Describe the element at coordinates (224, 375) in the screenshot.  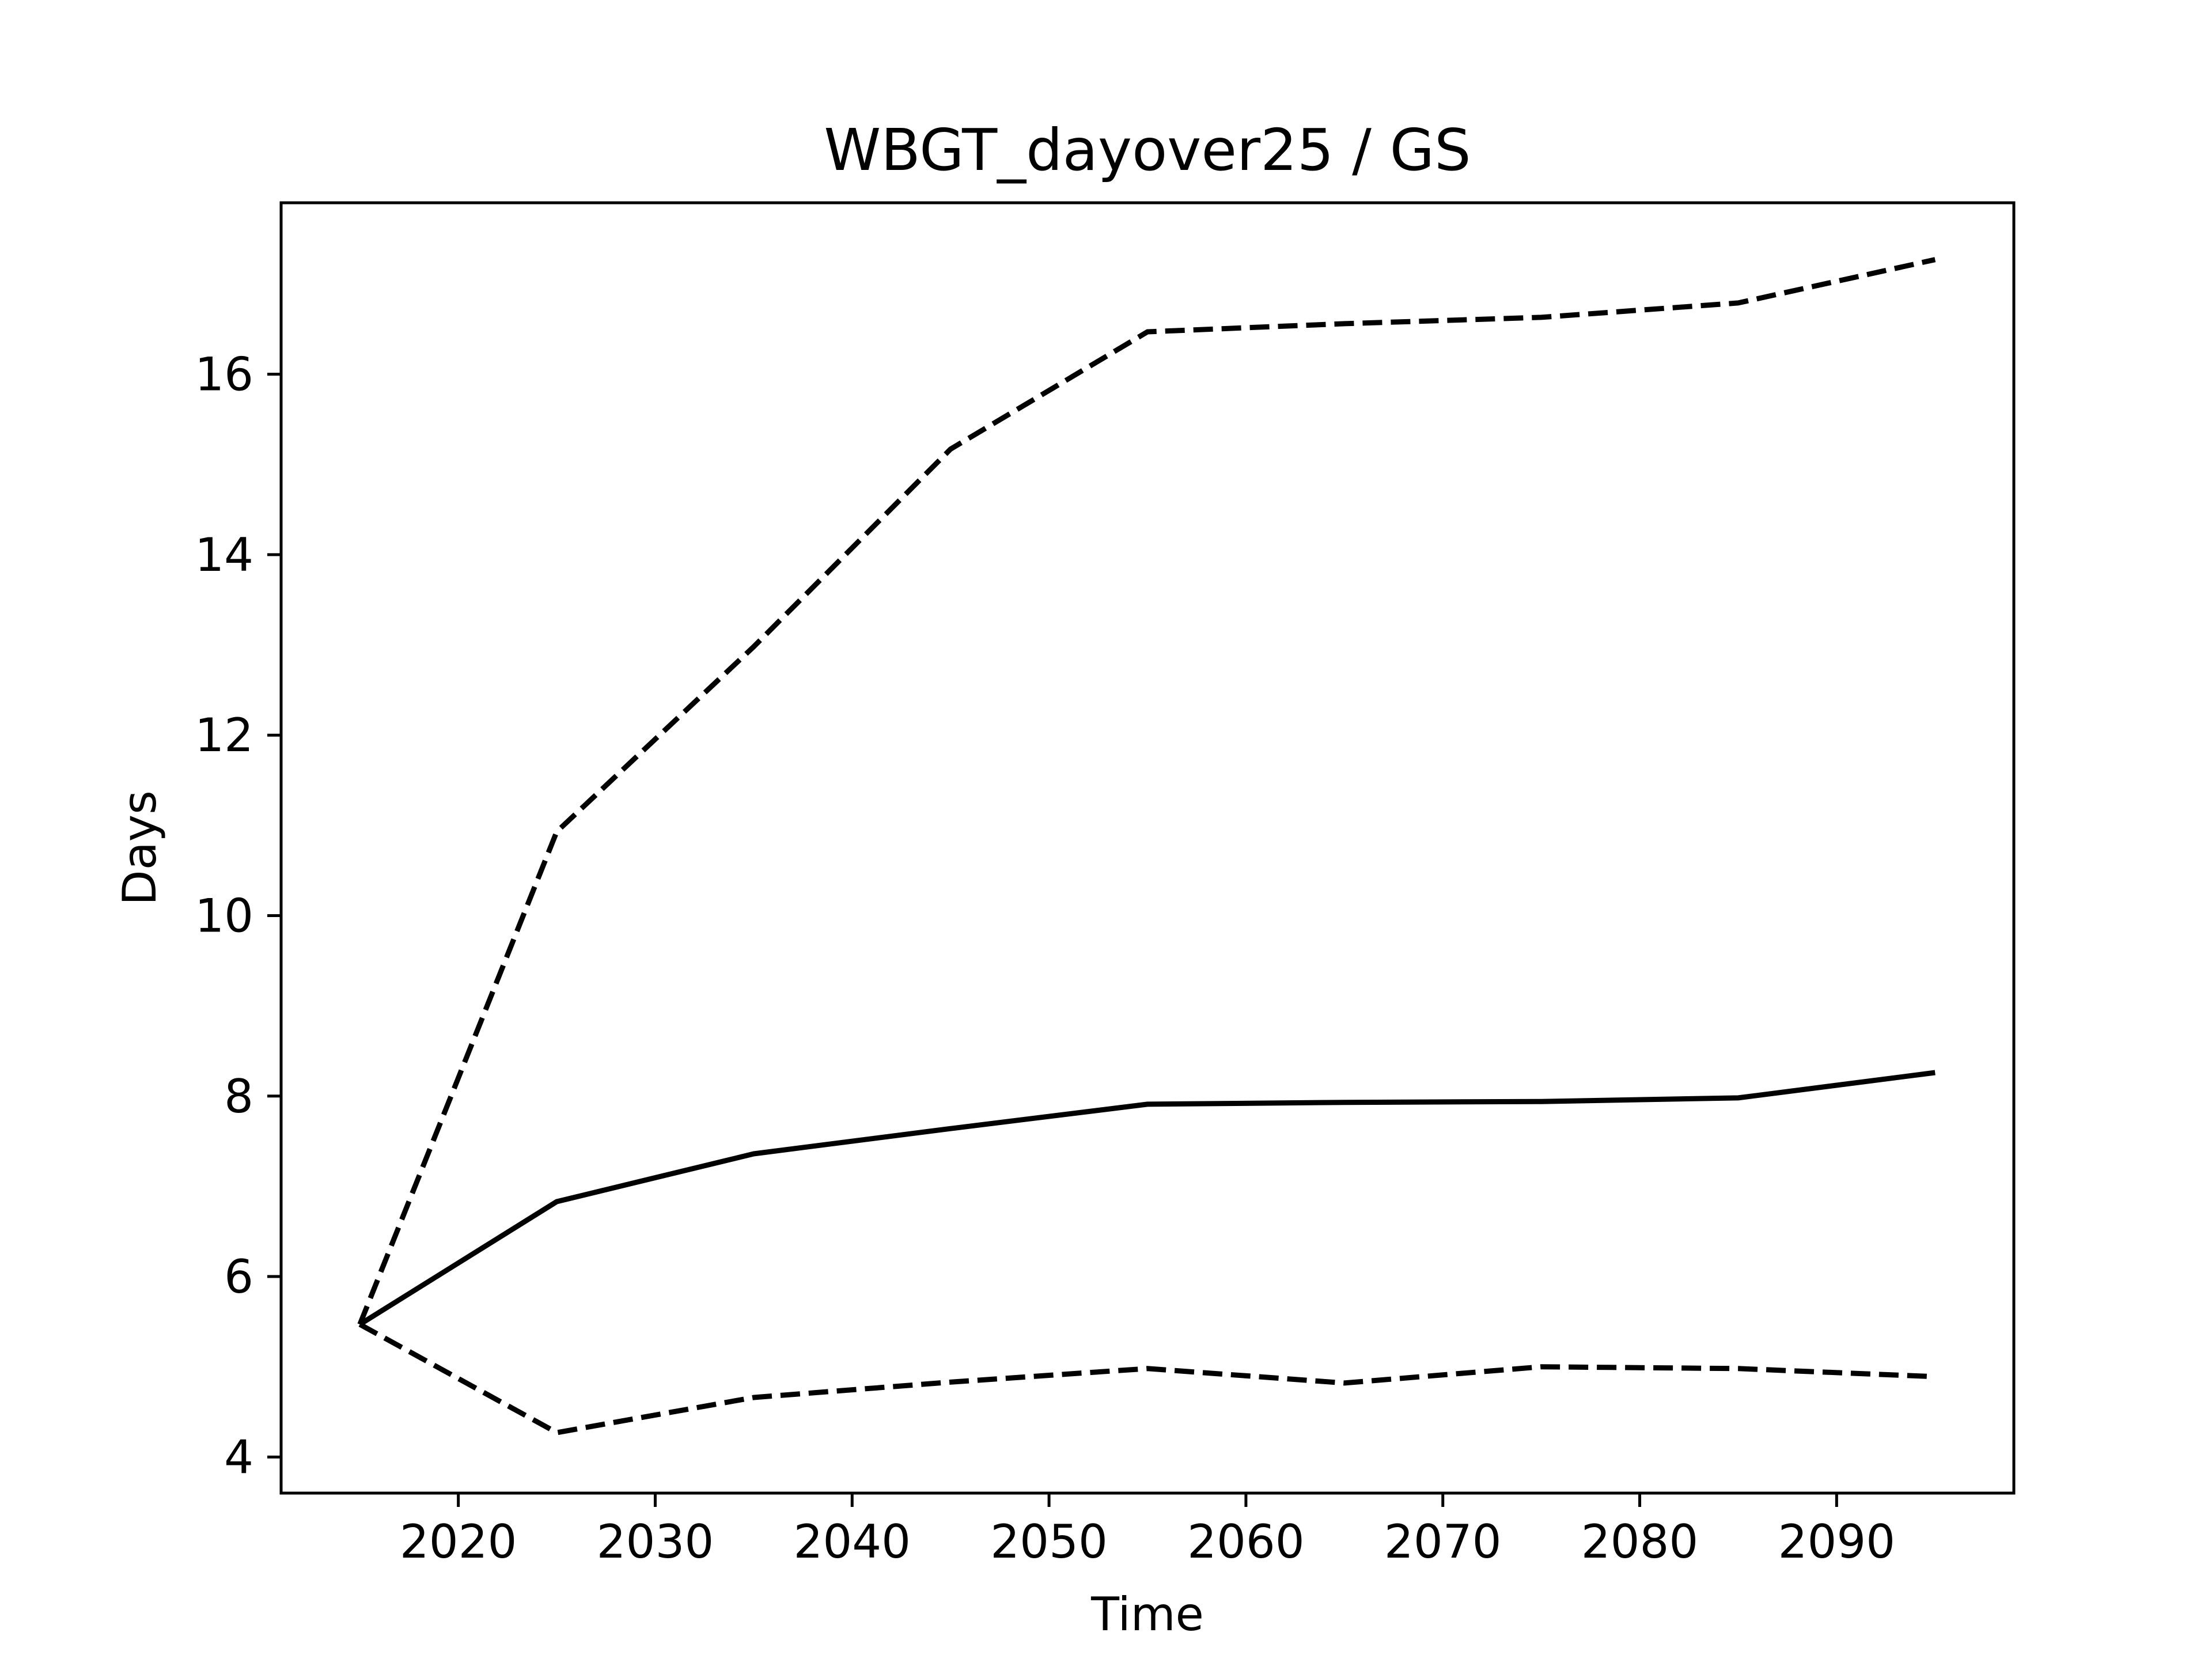
I see `y-tick-label: 16` at that location.